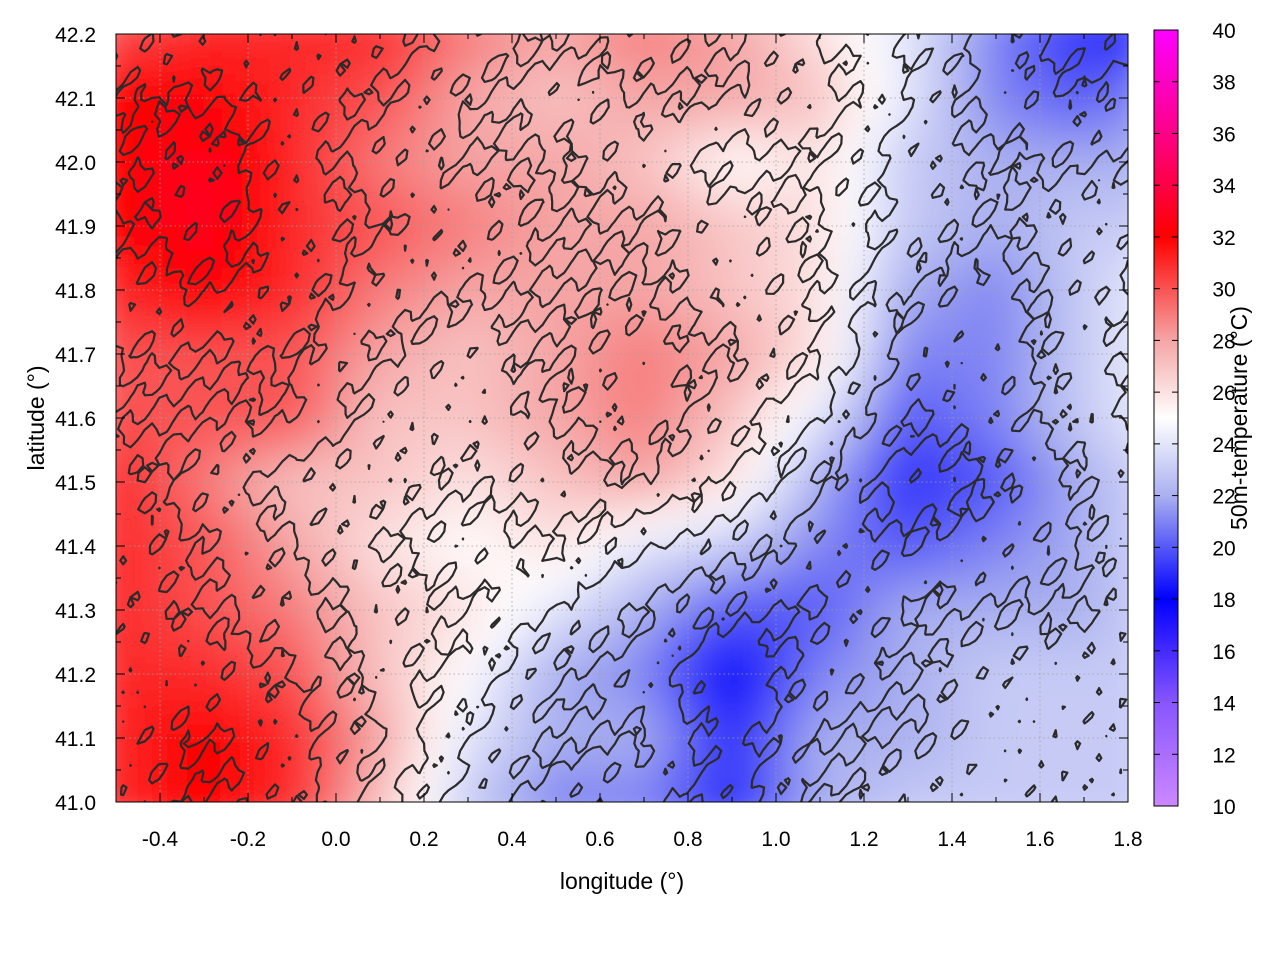 This screenshot has width=1280, height=965. What do you see at coordinates (75, 675) in the screenshot?
I see `y-tick-label: 41.2` at bounding box center [75, 675].